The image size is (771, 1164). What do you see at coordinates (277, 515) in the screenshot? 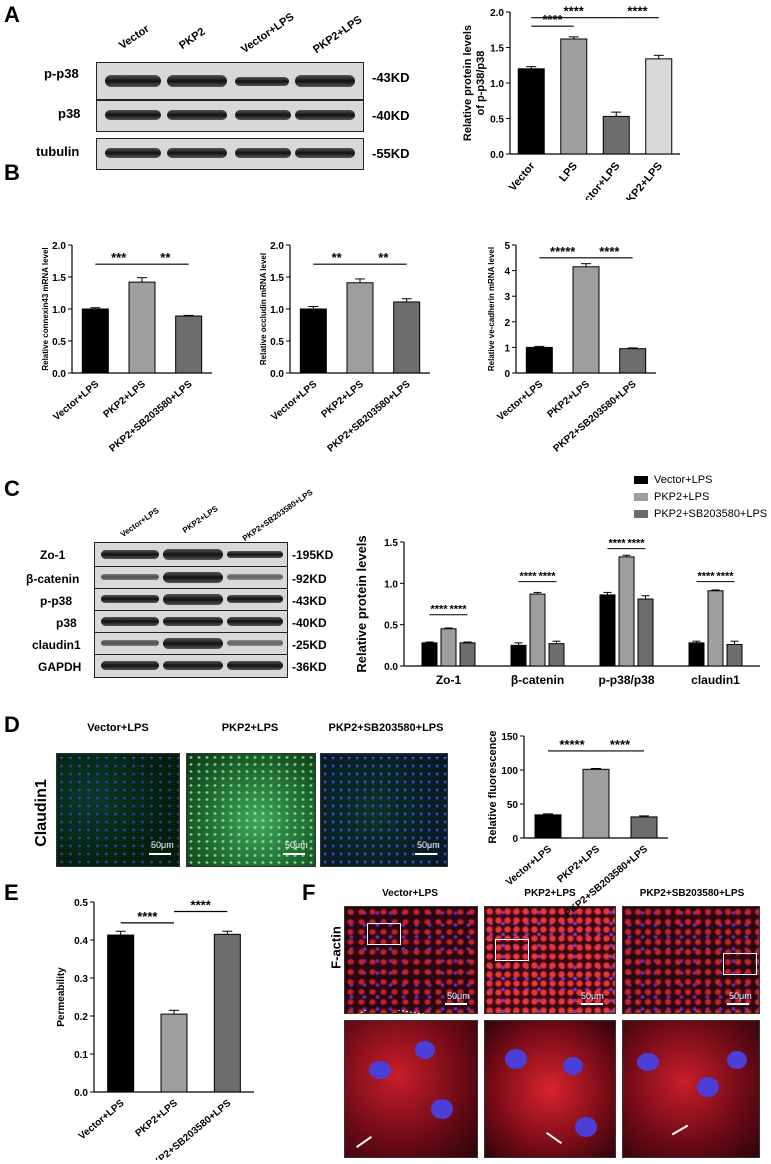
I see `lane-label: PKP2+SB203580+LPS` at bounding box center [277, 515].